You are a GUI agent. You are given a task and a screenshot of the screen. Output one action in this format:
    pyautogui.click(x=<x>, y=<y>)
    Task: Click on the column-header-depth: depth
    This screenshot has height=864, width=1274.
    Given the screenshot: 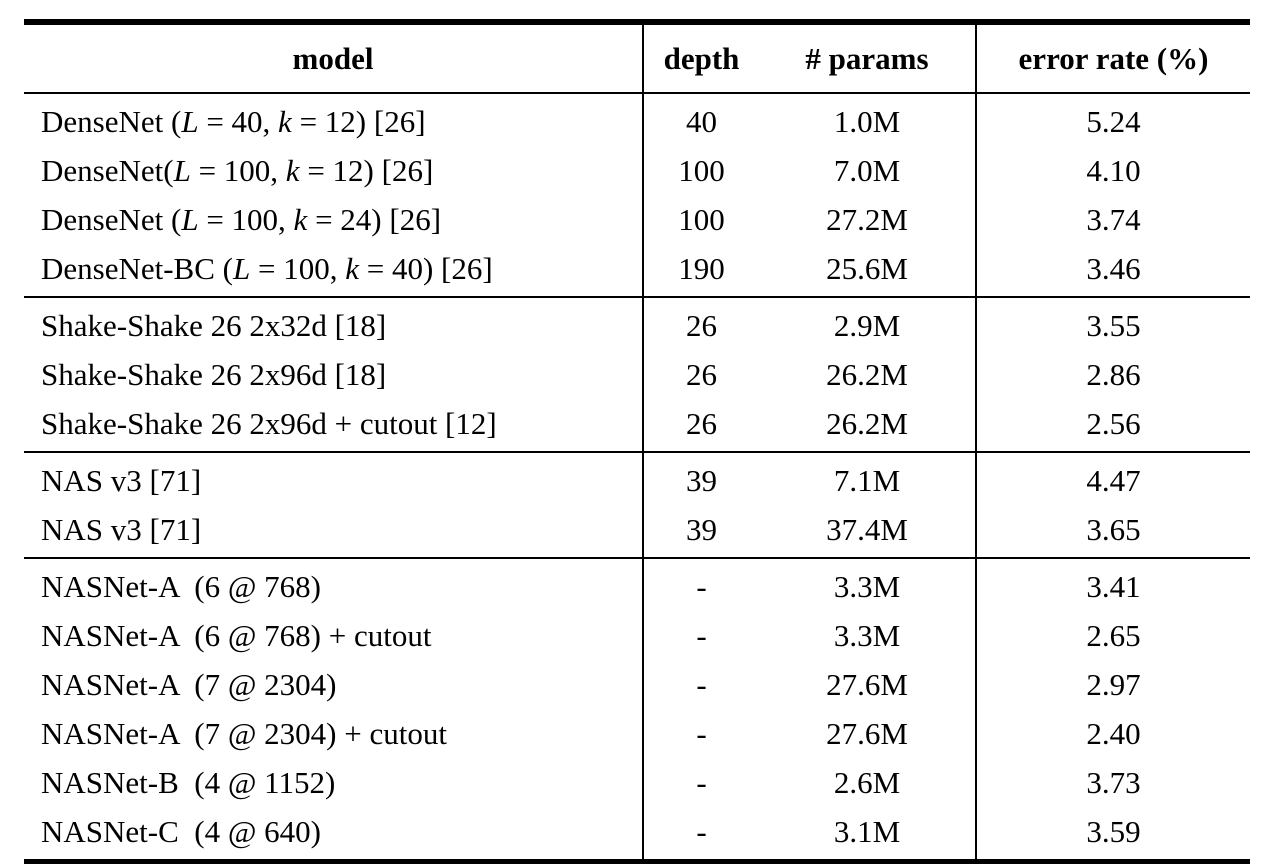 What is the action you would take?
    pyautogui.click(x=700, y=57)
    